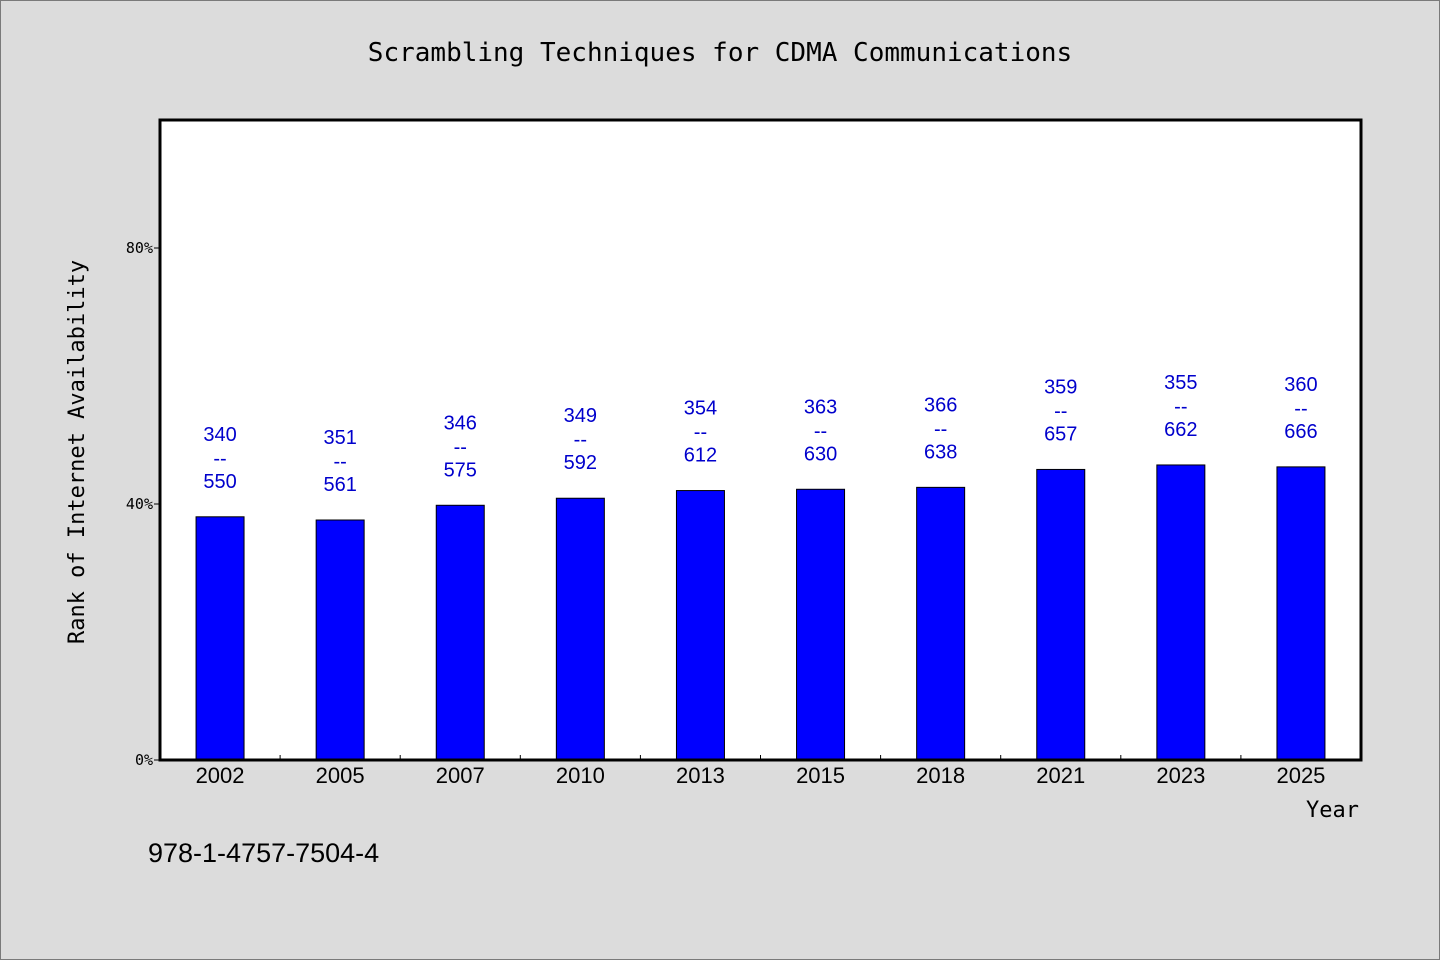 The width and height of the screenshot is (1440, 960). I want to click on data-label-top: 351, so click(339, 438).